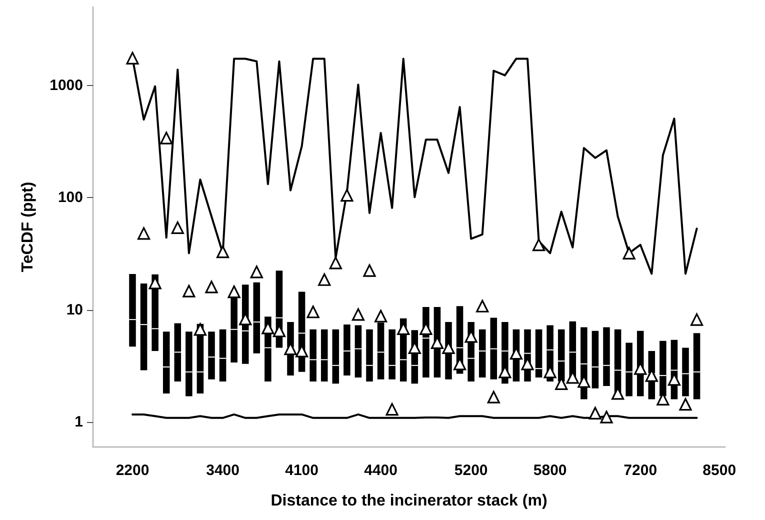  Describe the element at coordinates (133, 470) in the screenshot. I see `x-tick-label: 2200` at that location.